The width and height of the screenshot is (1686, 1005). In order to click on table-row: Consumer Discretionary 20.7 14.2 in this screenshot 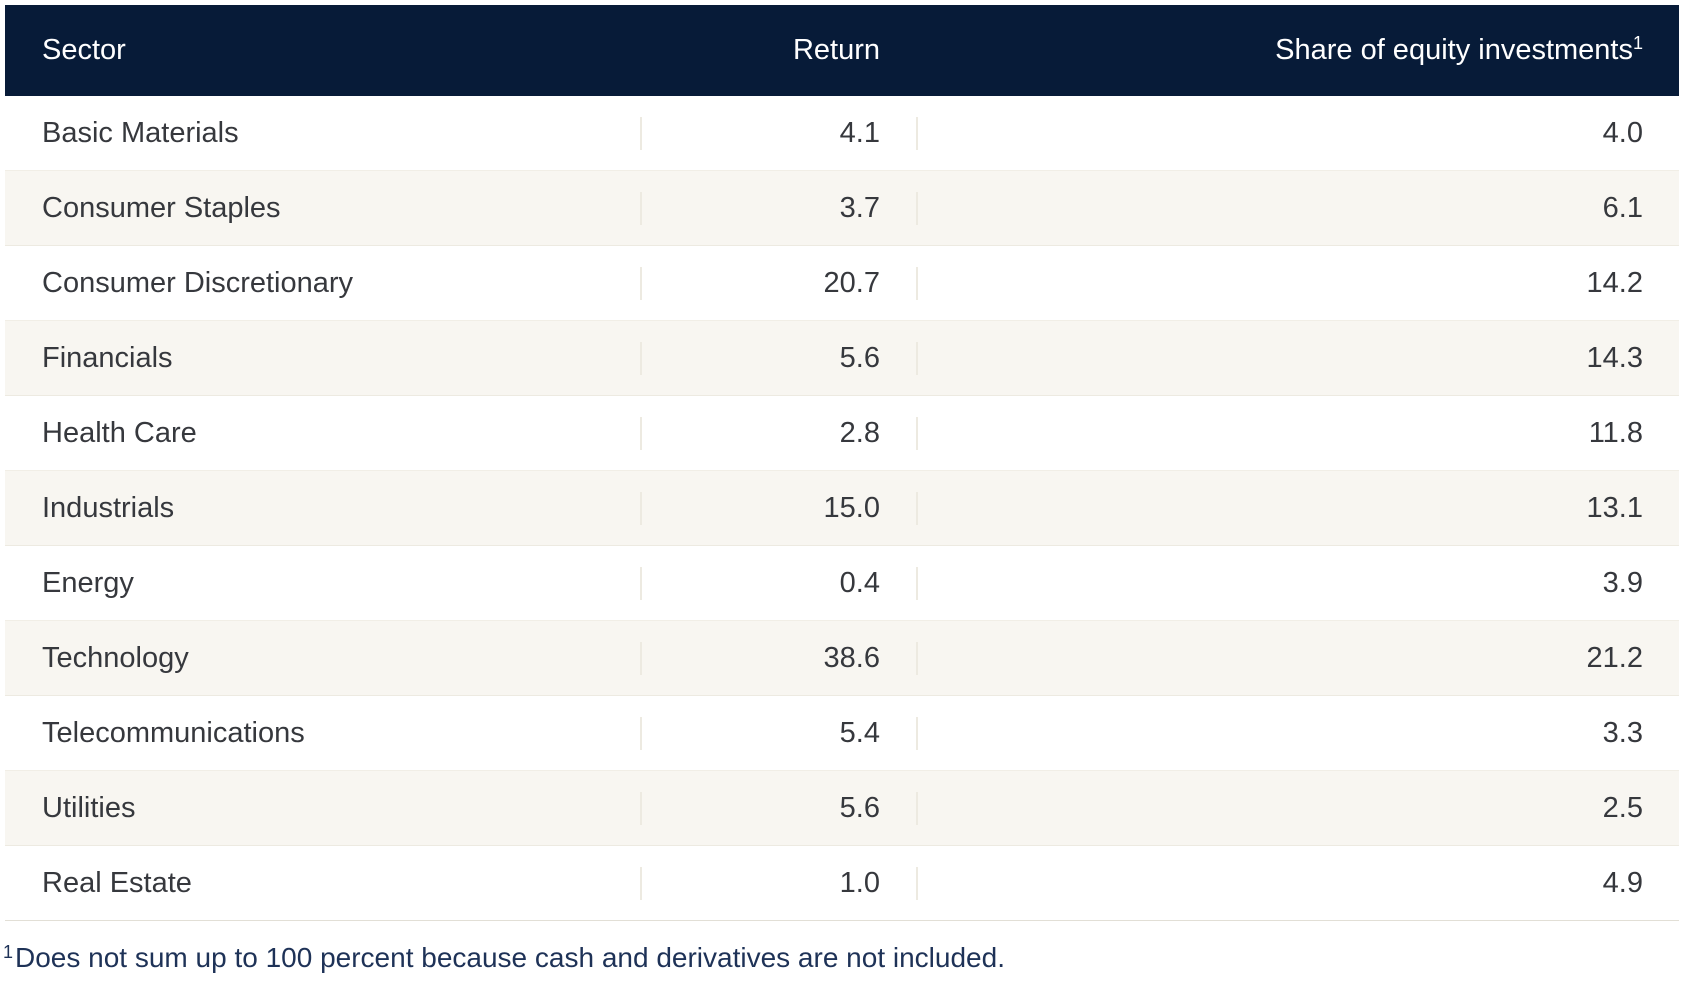, I will do `click(842, 283)`.